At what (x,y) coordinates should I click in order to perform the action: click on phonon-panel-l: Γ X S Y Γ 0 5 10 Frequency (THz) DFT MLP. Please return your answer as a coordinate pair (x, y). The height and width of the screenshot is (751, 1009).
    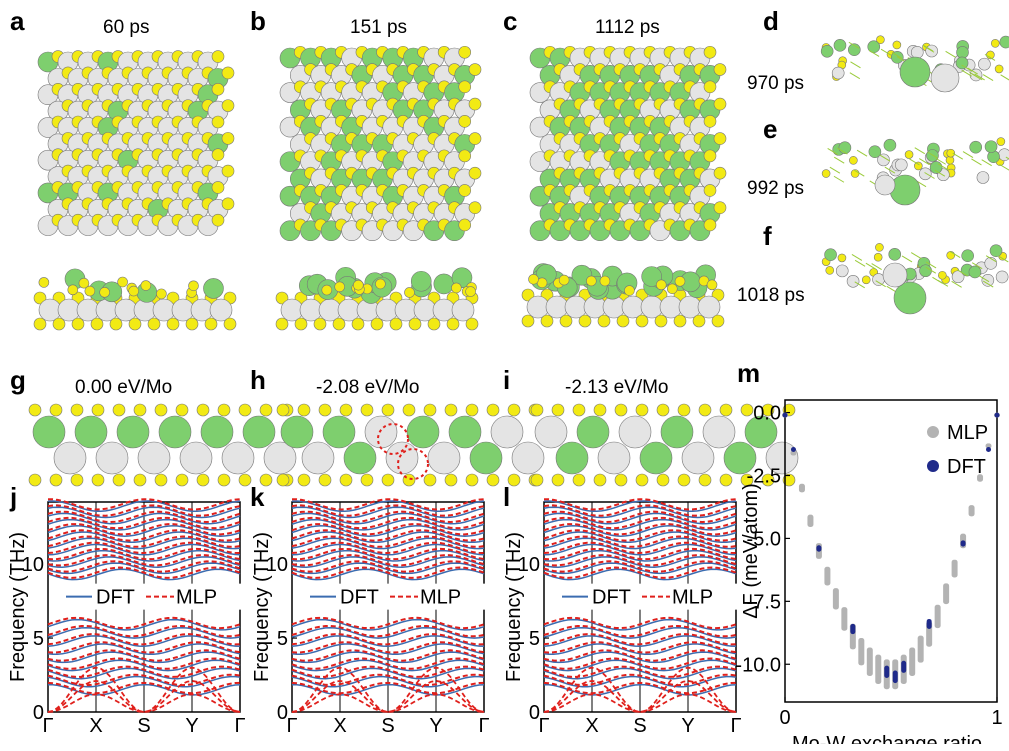
    Looking at the image, I should click on (621, 620).